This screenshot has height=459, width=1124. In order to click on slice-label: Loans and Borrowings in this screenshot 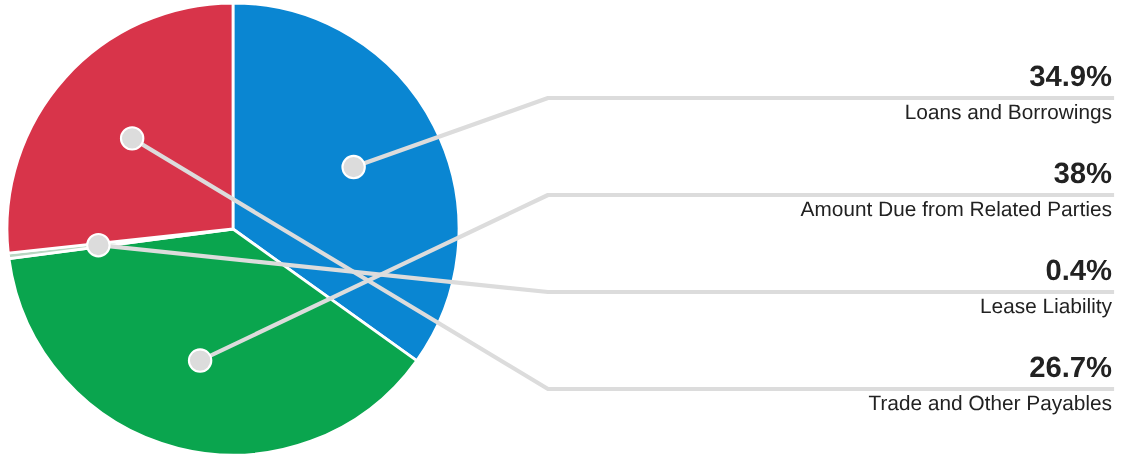, I will do `click(1009, 114)`.